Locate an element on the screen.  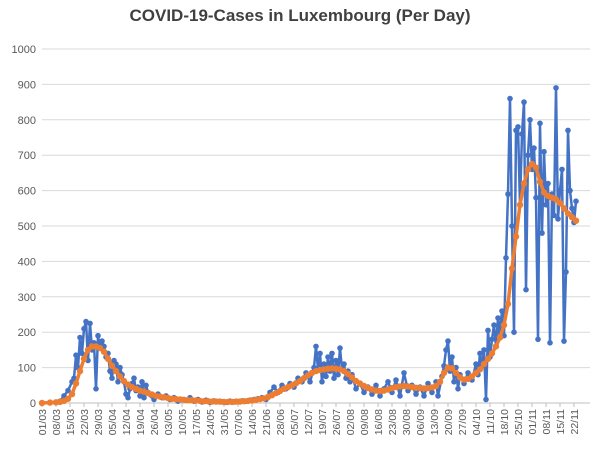
x-tick-label: 17/05 is located at coordinates (197, 422).